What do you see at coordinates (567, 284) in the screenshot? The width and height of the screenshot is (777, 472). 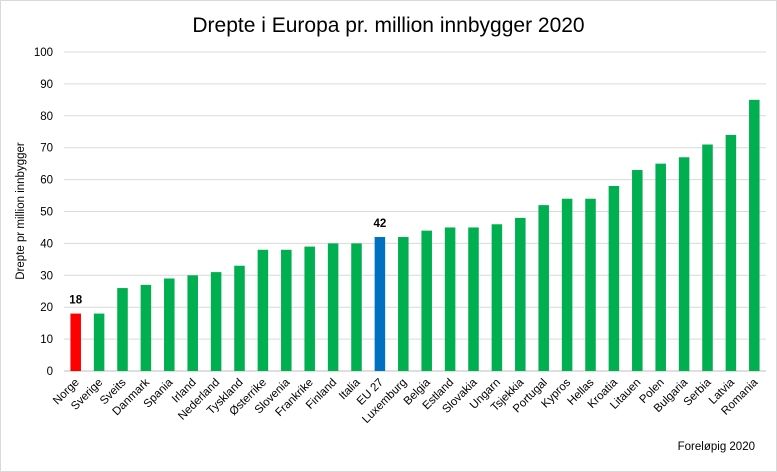 I see `bar-kypros` at bounding box center [567, 284].